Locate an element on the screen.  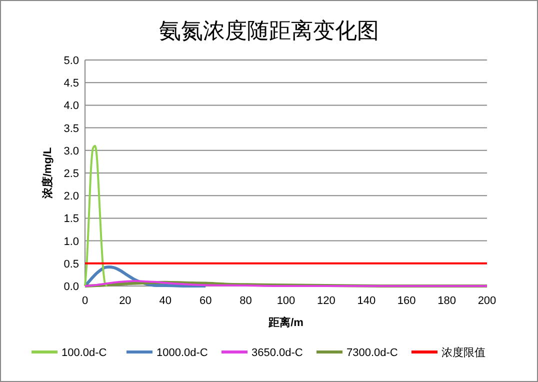
y-tick-label: 4.0 is located at coordinates (71, 106).